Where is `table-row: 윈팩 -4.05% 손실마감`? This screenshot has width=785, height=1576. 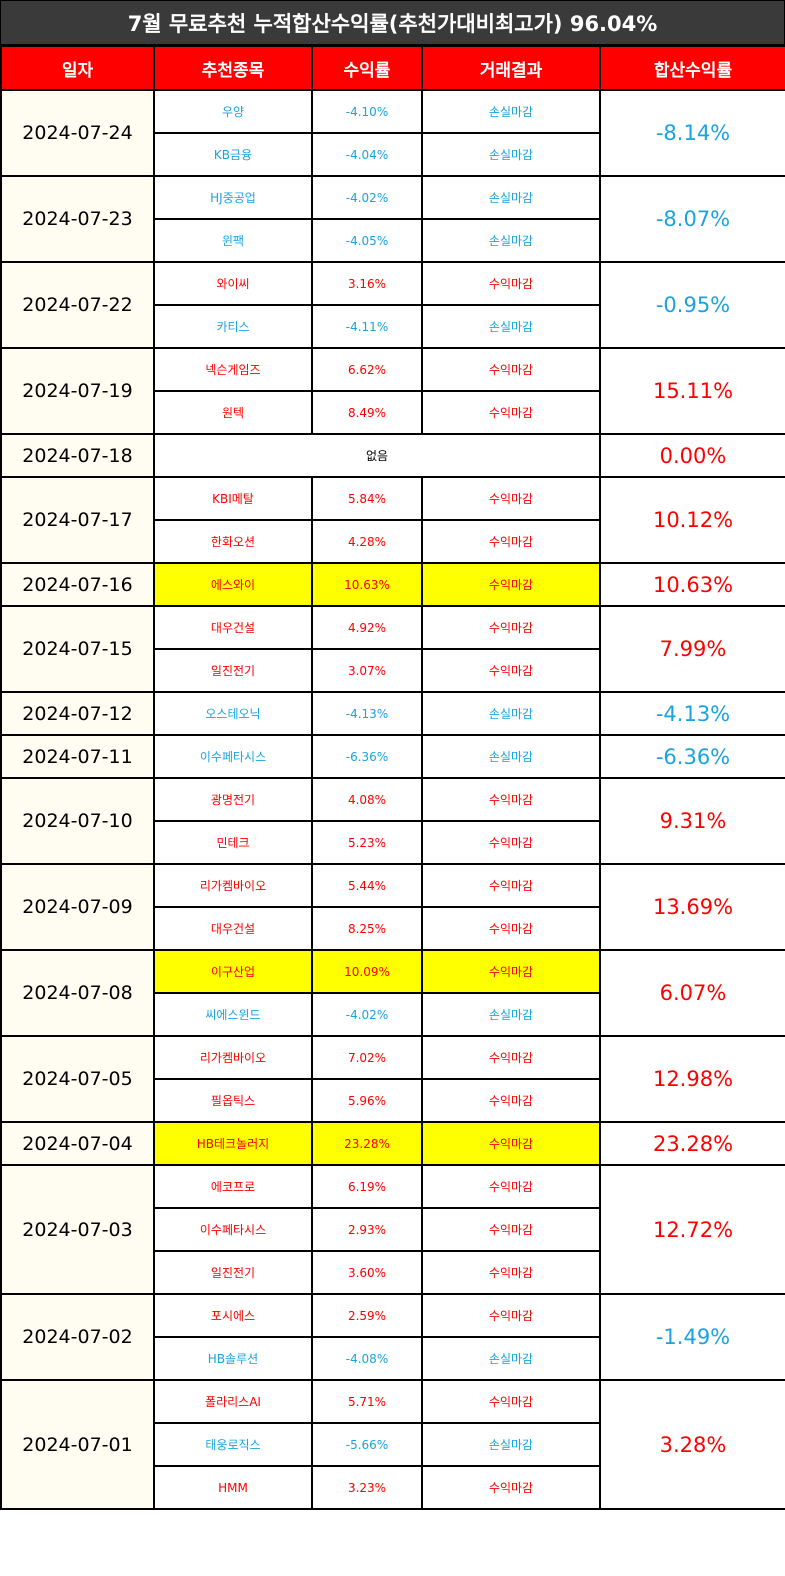 table-row: 윈팩 -4.05% 손실마감 is located at coordinates (393, 240).